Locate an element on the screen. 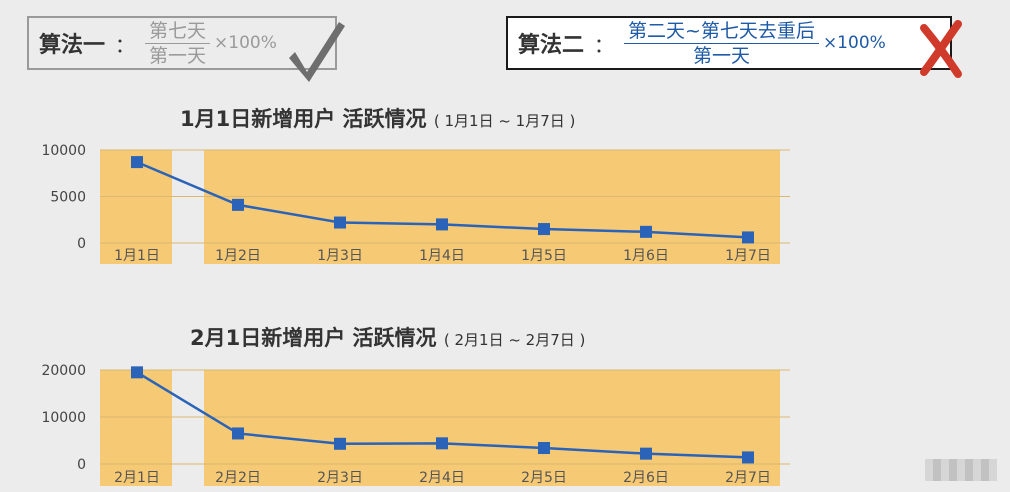  chart-two-subtitle: ( 2月1日 ~ 2月7日 ) is located at coordinates (514, 340).